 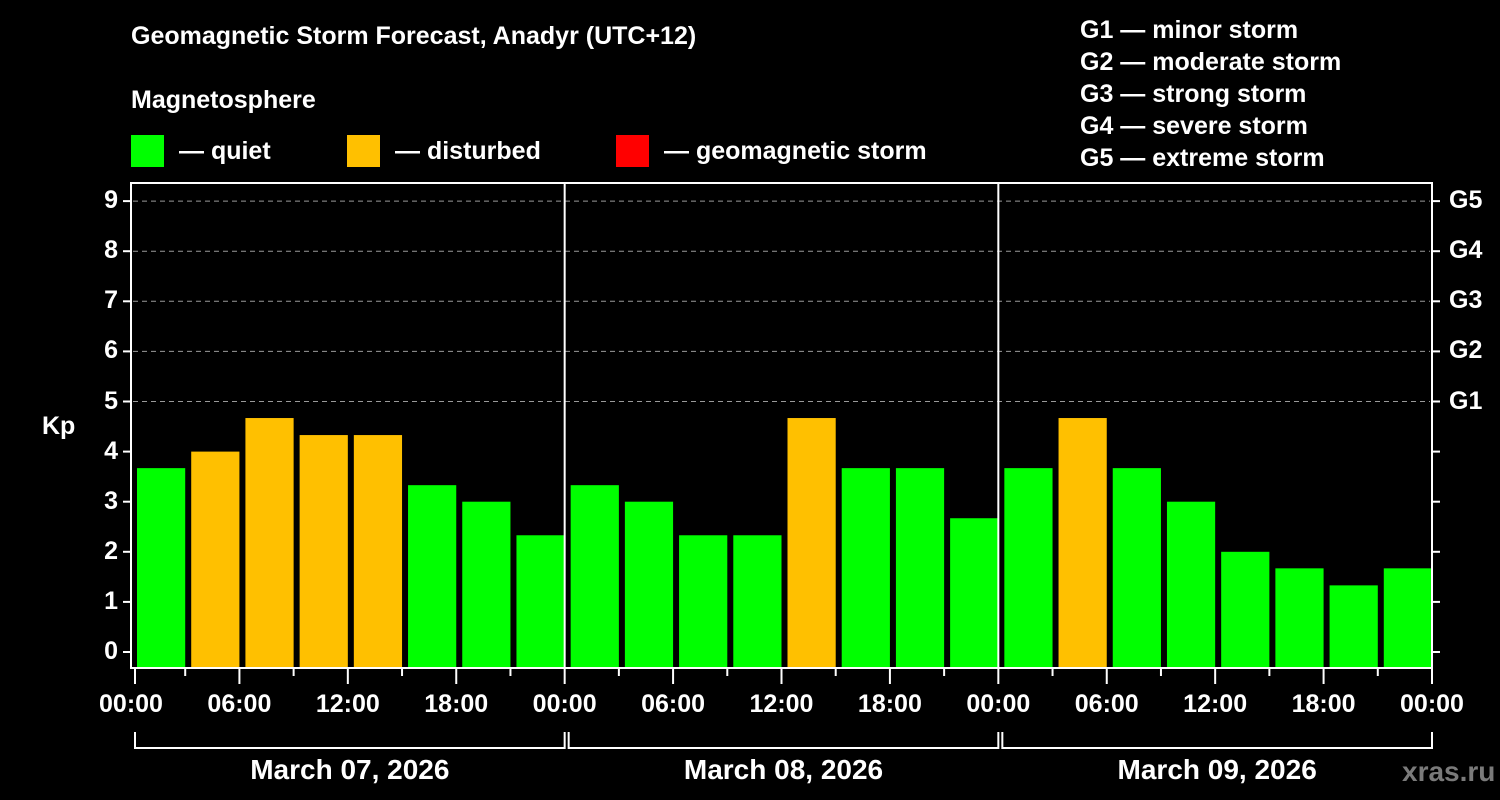 What do you see at coordinates (1211, 62) in the screenshot?
I see `g2-legend: G2 — moderate storm` at bounding box center [1211, 62].